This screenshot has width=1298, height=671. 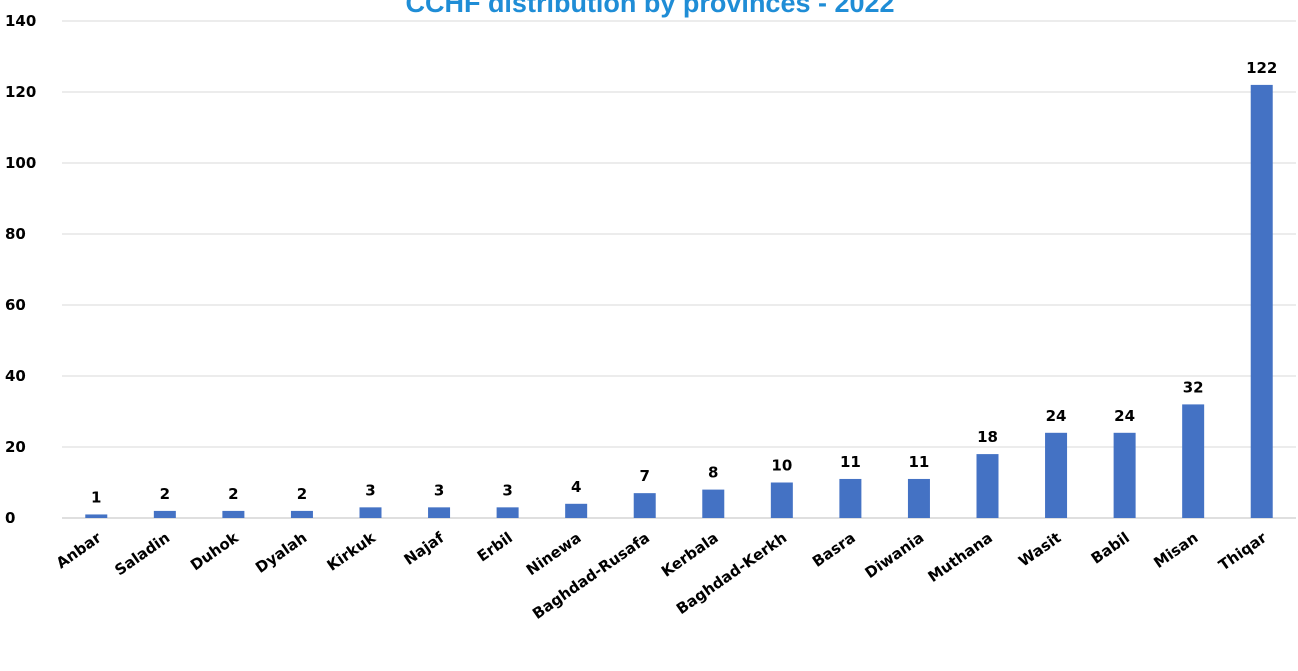 I want to click on x-category-label: Baghdad-Rusafa, so click(x=591, y=576).